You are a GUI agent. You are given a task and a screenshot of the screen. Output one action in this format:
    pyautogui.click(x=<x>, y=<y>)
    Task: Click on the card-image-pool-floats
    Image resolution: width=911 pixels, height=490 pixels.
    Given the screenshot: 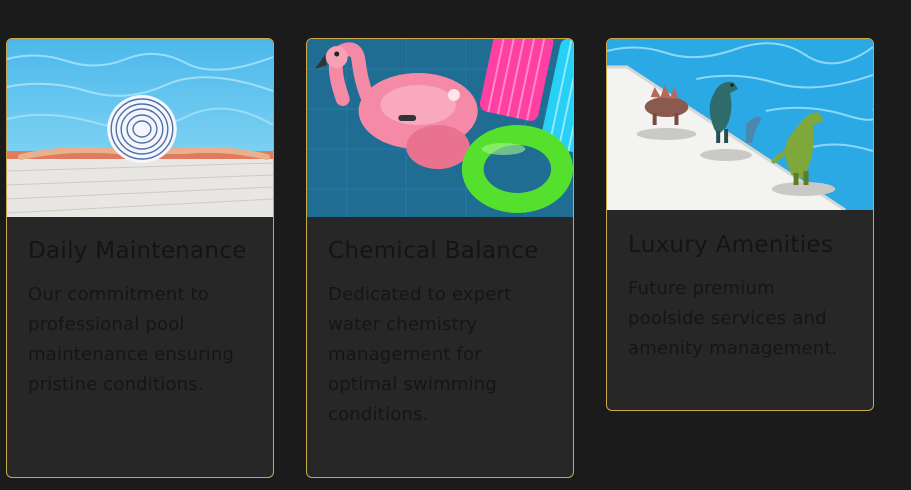 What is the action you would take?
    pyautogui.click(x=440, y=128)
    